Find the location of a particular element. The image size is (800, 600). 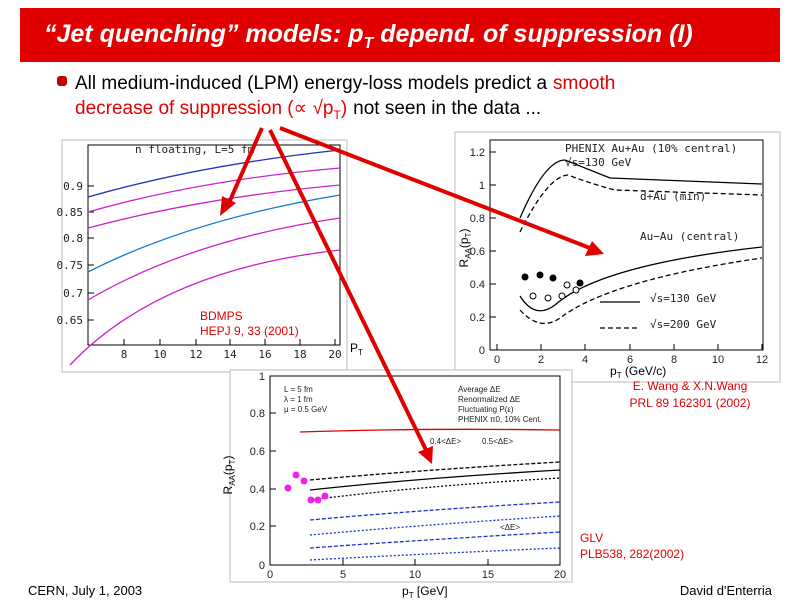

label-part: R is located at coordinates (464, 262).